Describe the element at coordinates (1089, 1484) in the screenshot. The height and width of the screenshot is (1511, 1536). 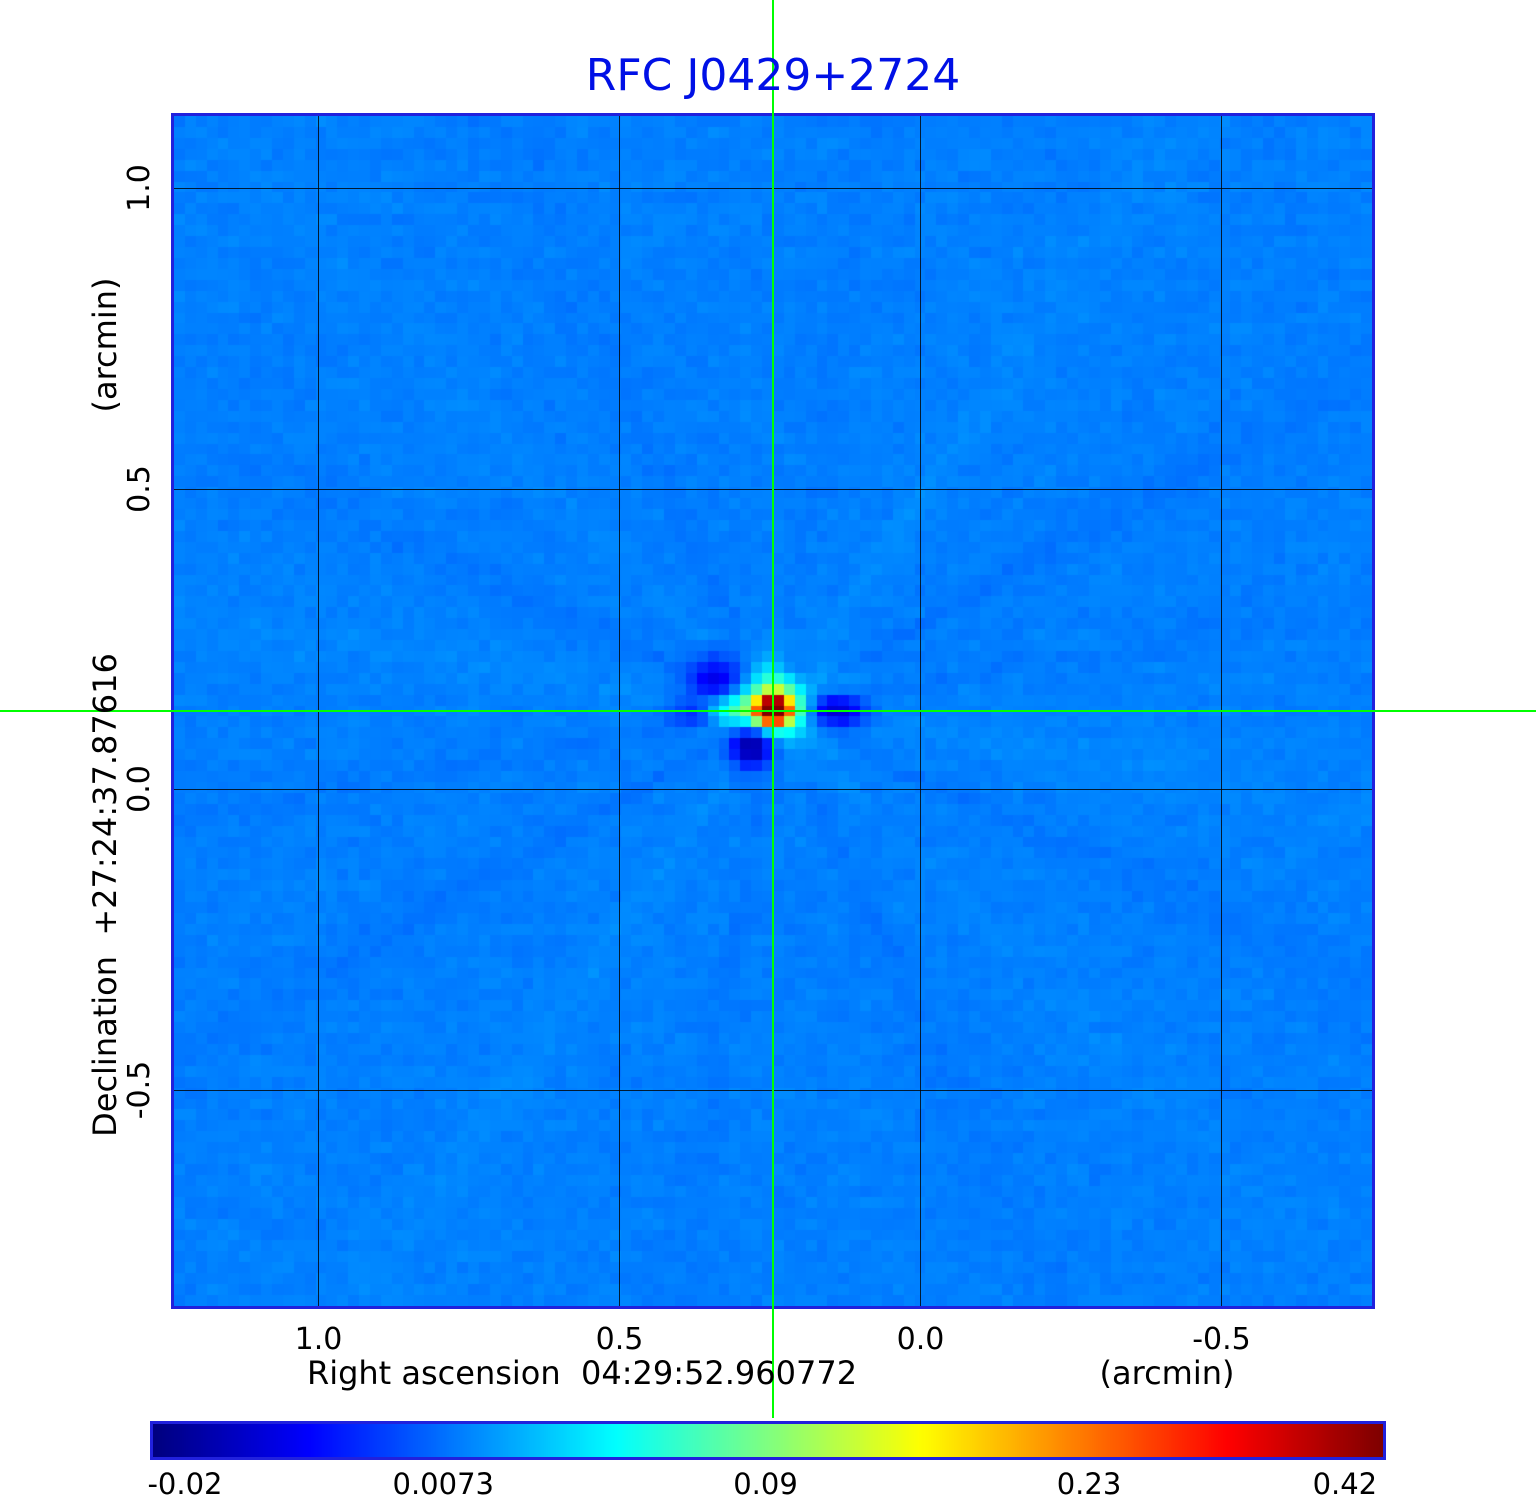
I see `colorbar-tick-label: 0.23` at that location.